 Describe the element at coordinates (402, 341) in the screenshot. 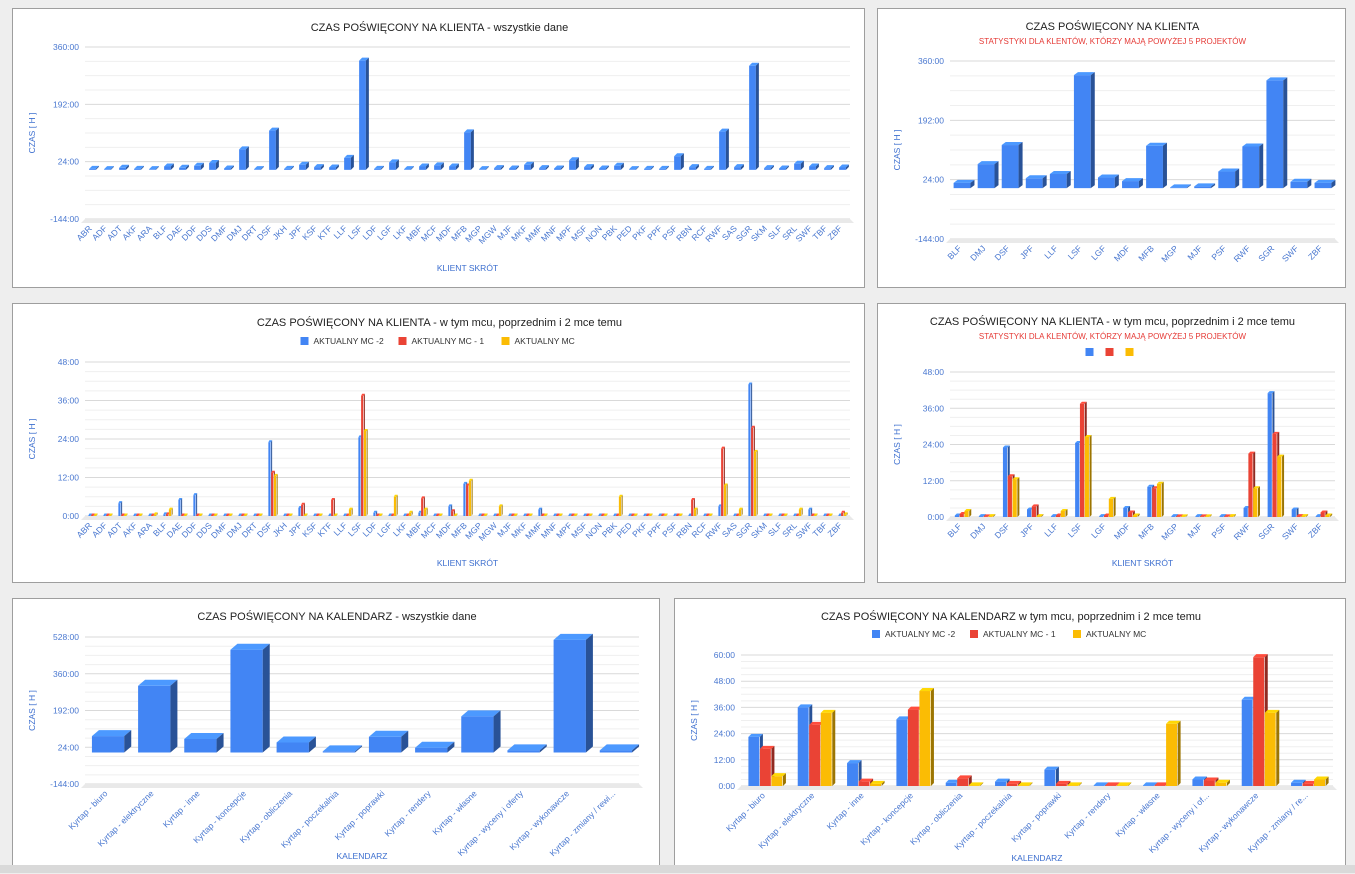

I see `legend-swatch` at that location.